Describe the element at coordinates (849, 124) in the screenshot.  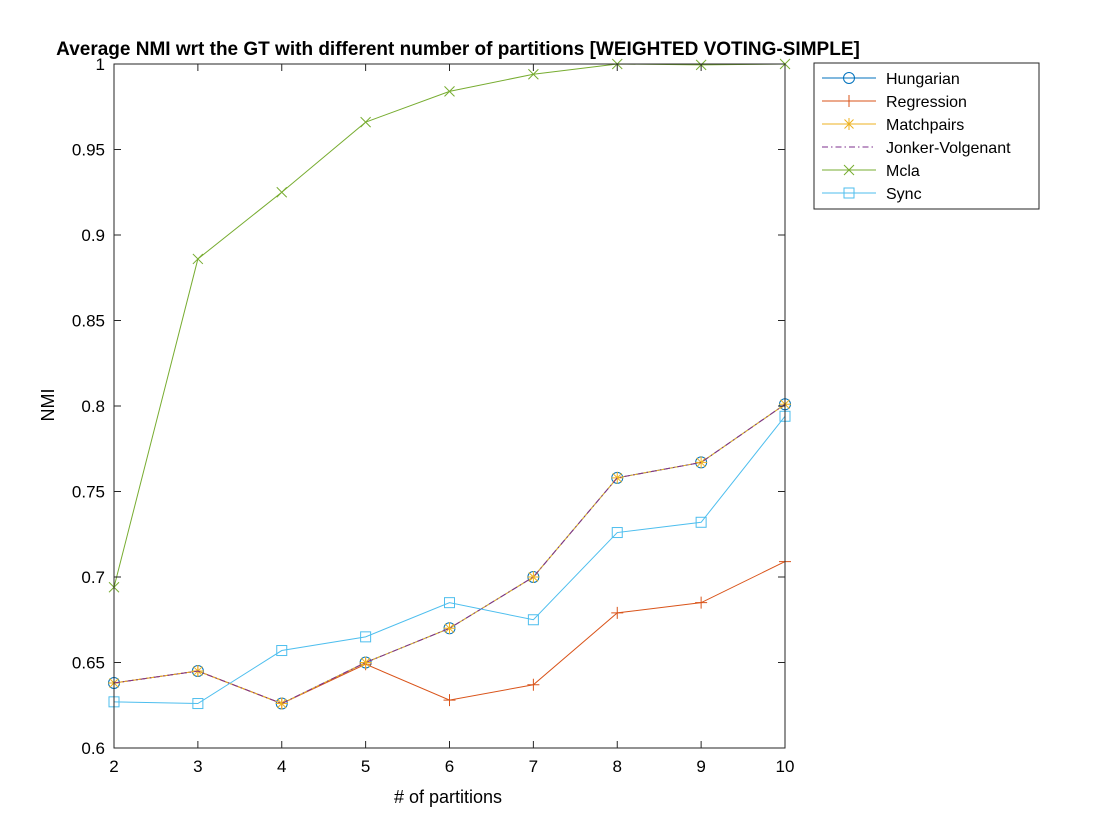
I see `legend-marker-matchpairs` at that location.